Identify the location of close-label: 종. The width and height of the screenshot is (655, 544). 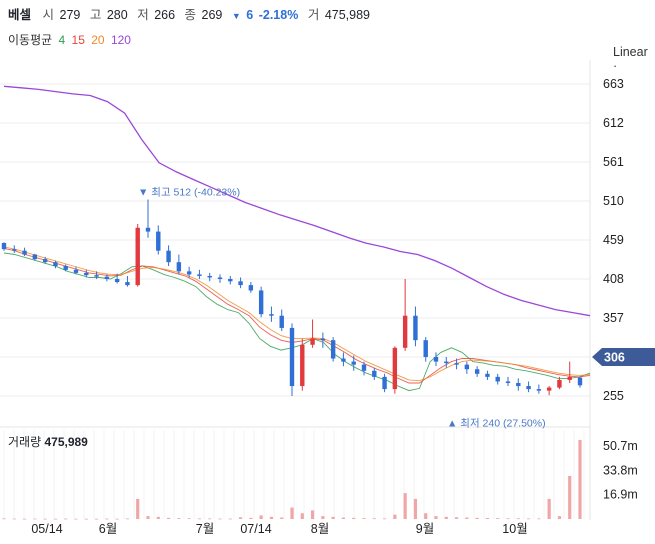
(190, 15).